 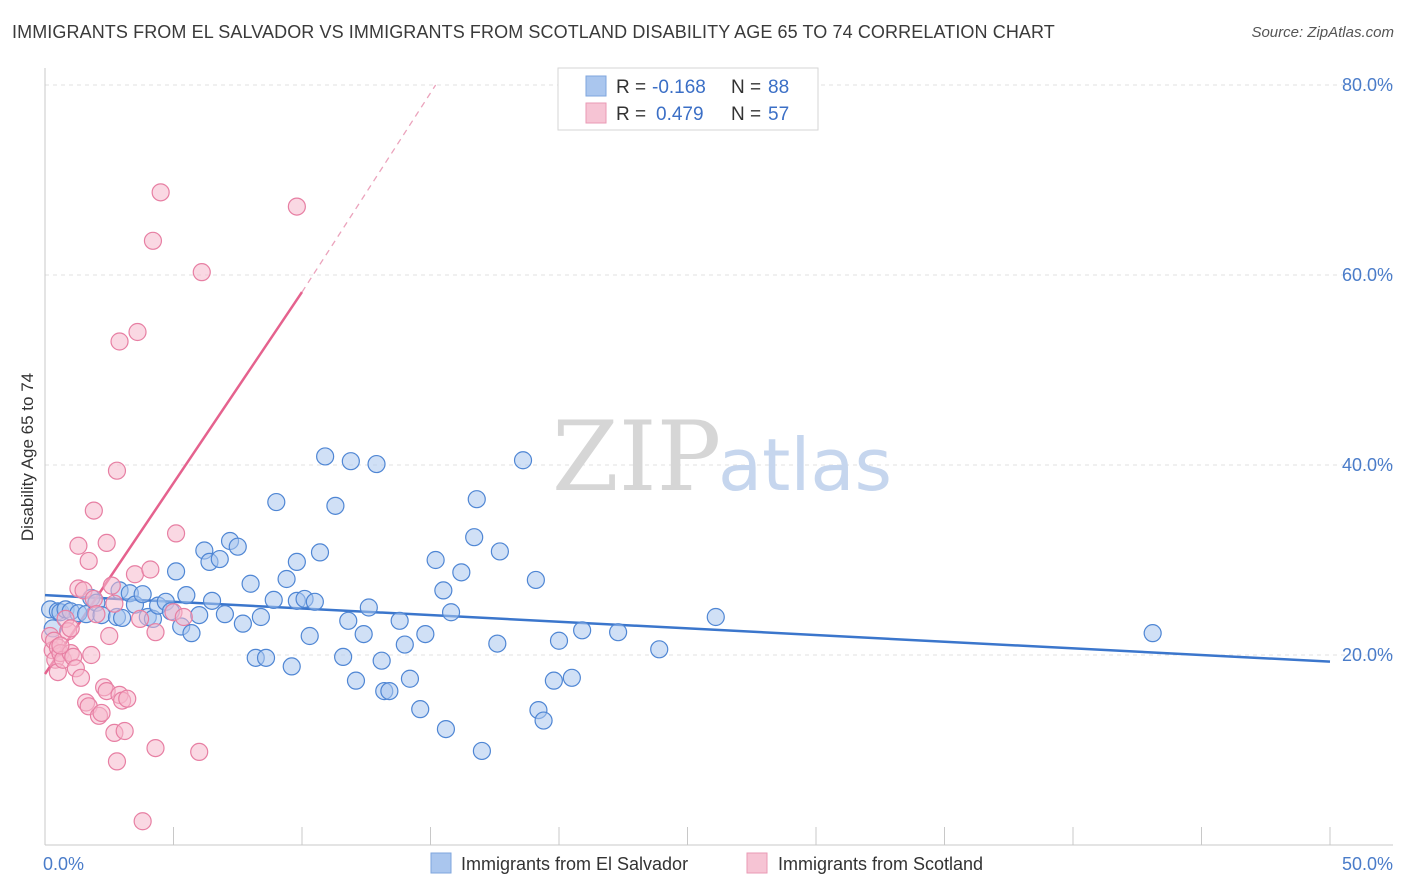 I want to click on legend-r-value-2: 0.479, so click(x=680, y=114).